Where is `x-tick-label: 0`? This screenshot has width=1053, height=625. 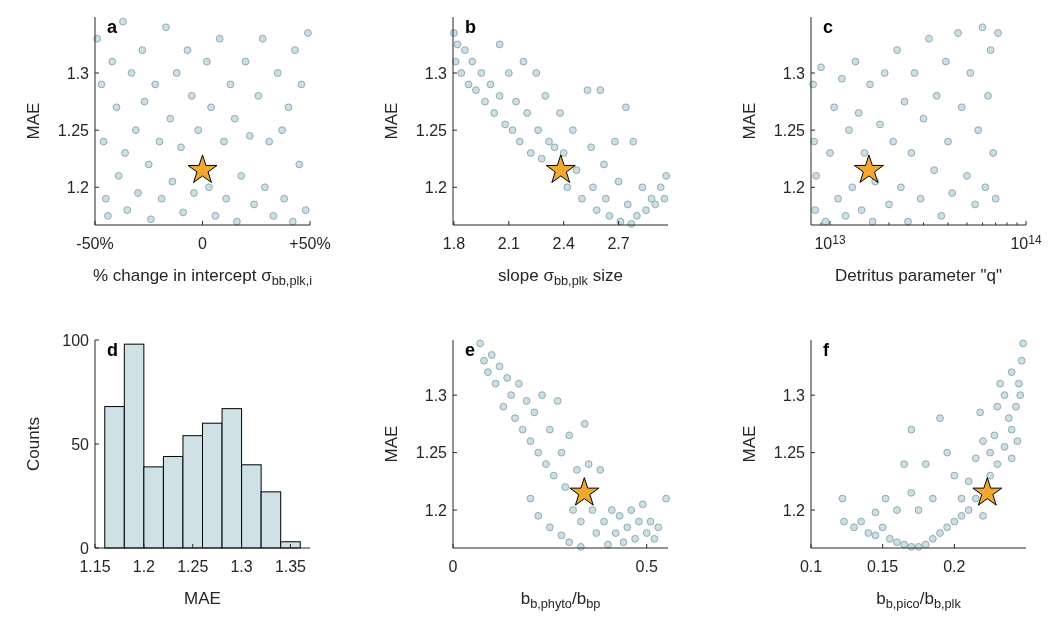
x-tick-label: 0 is located at coordinates (203, 243).